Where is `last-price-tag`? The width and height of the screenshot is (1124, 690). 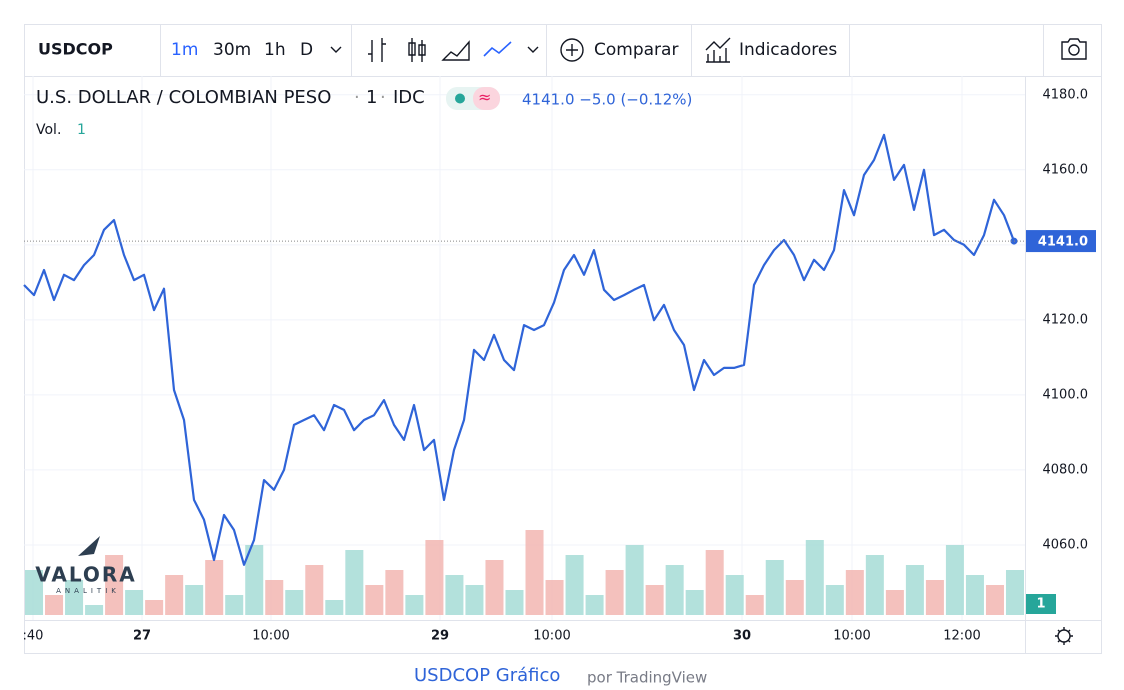
last-price-tag is located at coordinates (1061, 241).